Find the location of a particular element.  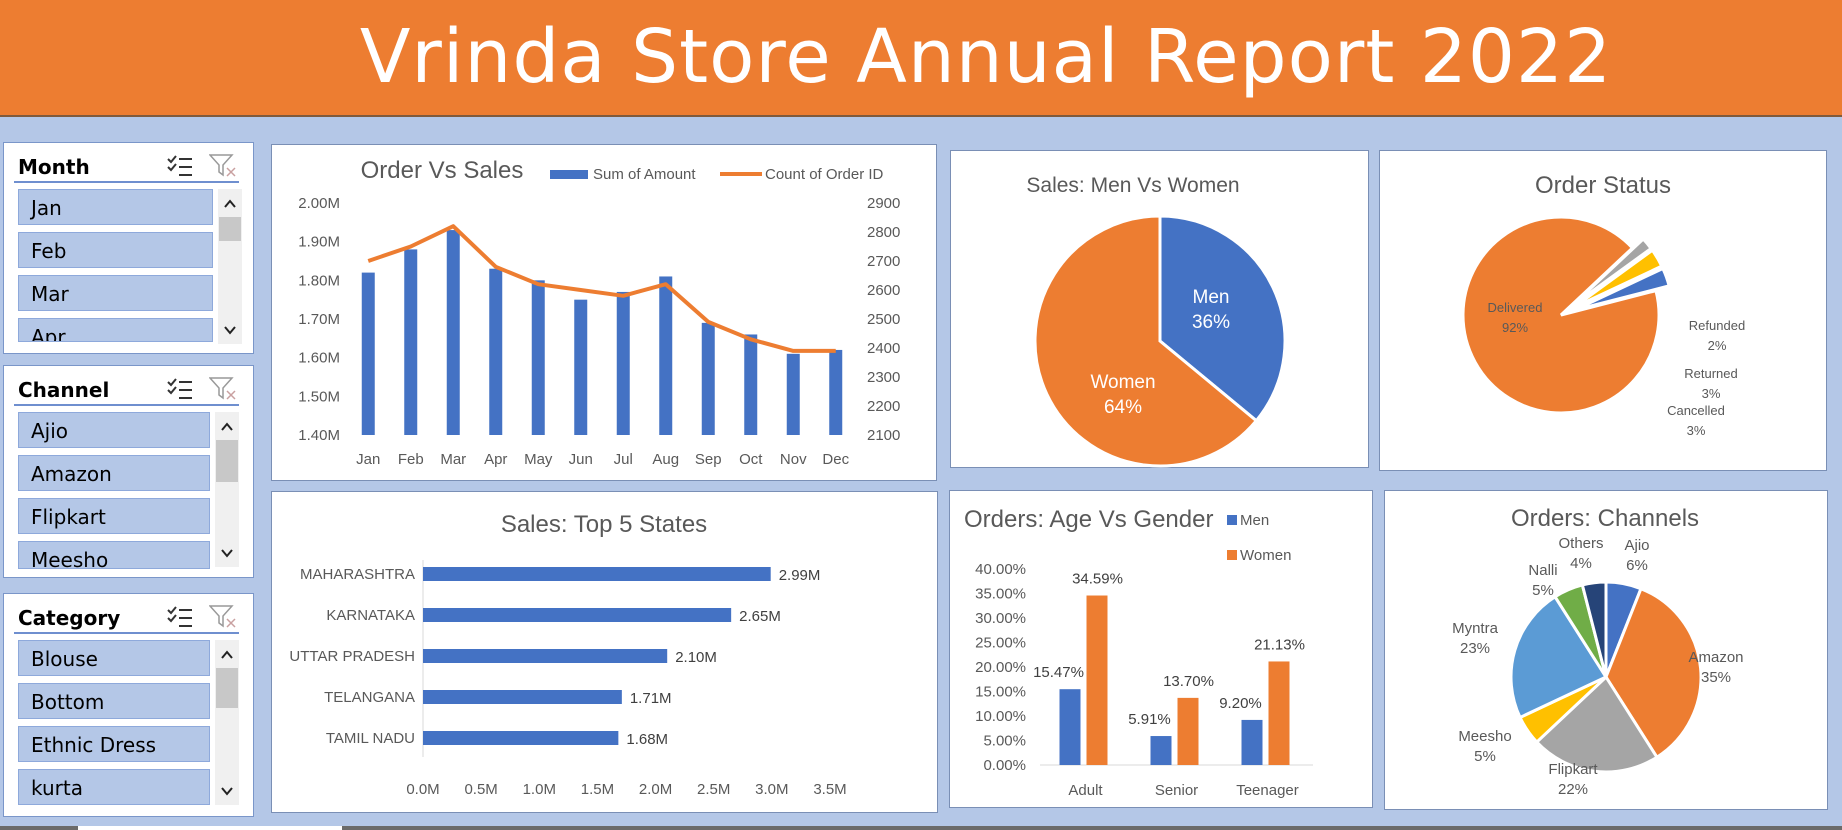

legend-bar-swatch is located at coordinates (569, 174).